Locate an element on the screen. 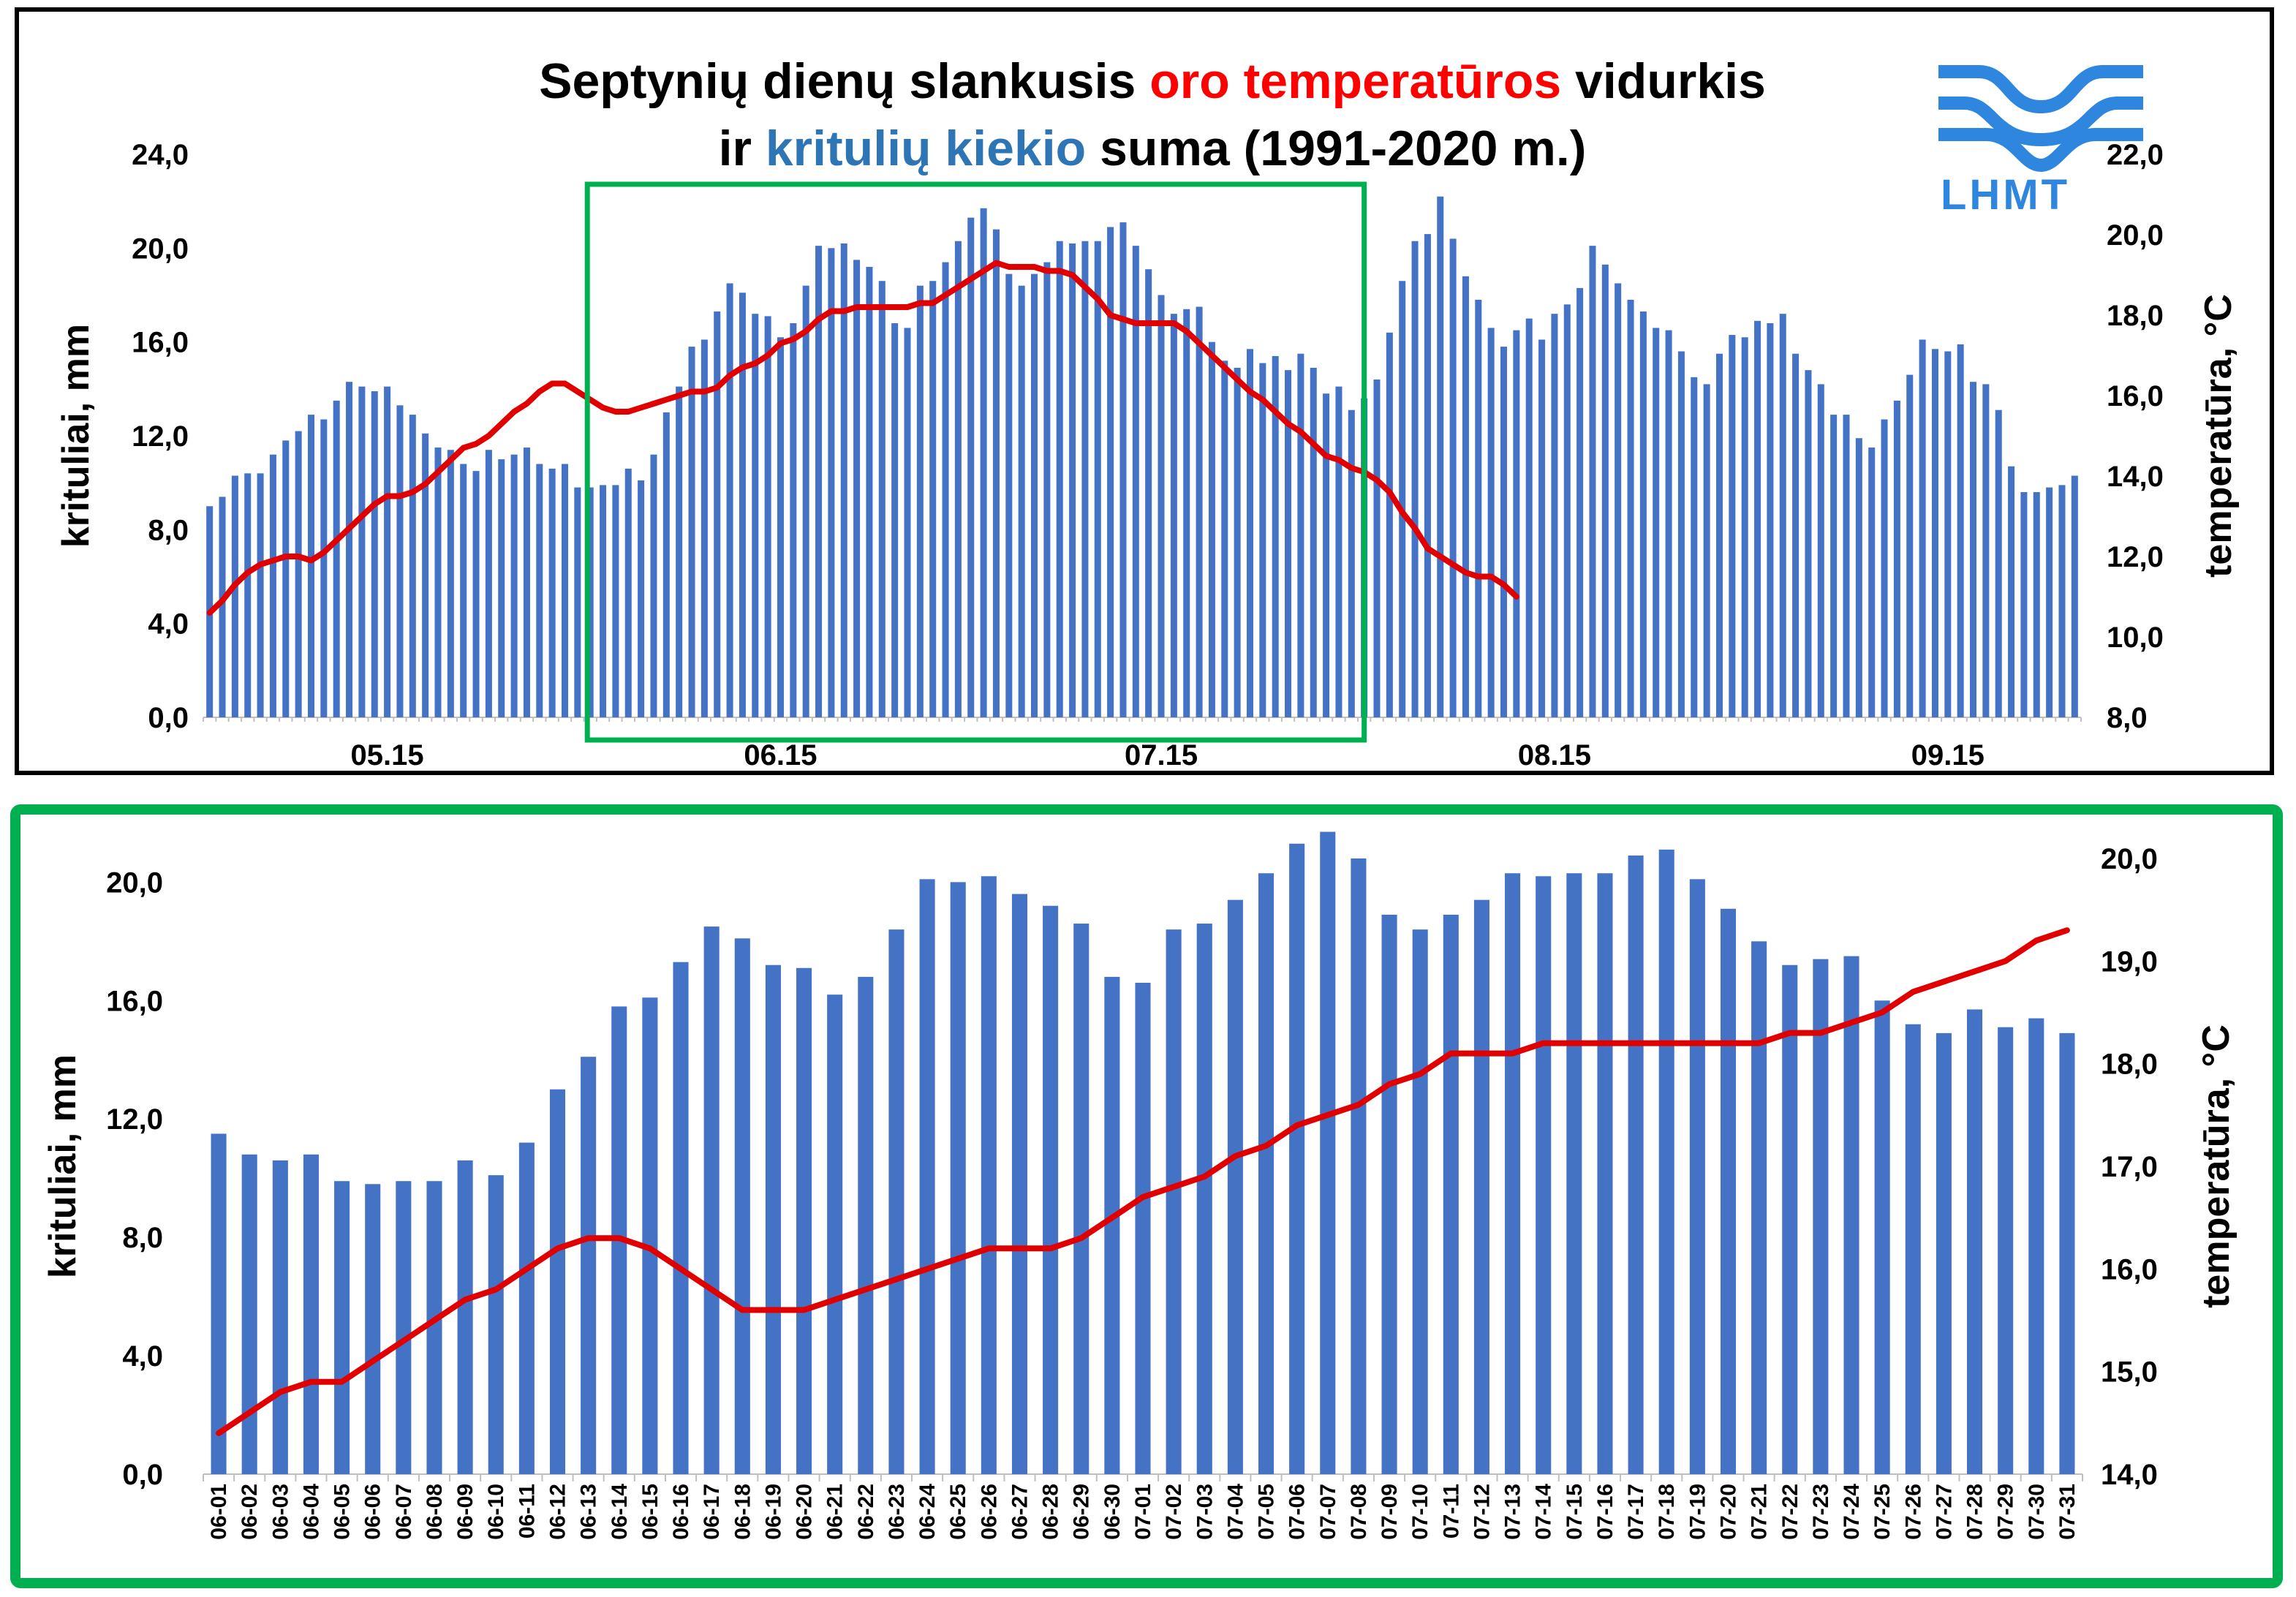 The image size is (2296, 1597). highlight-rectangle is located at coordinates (975, 462).